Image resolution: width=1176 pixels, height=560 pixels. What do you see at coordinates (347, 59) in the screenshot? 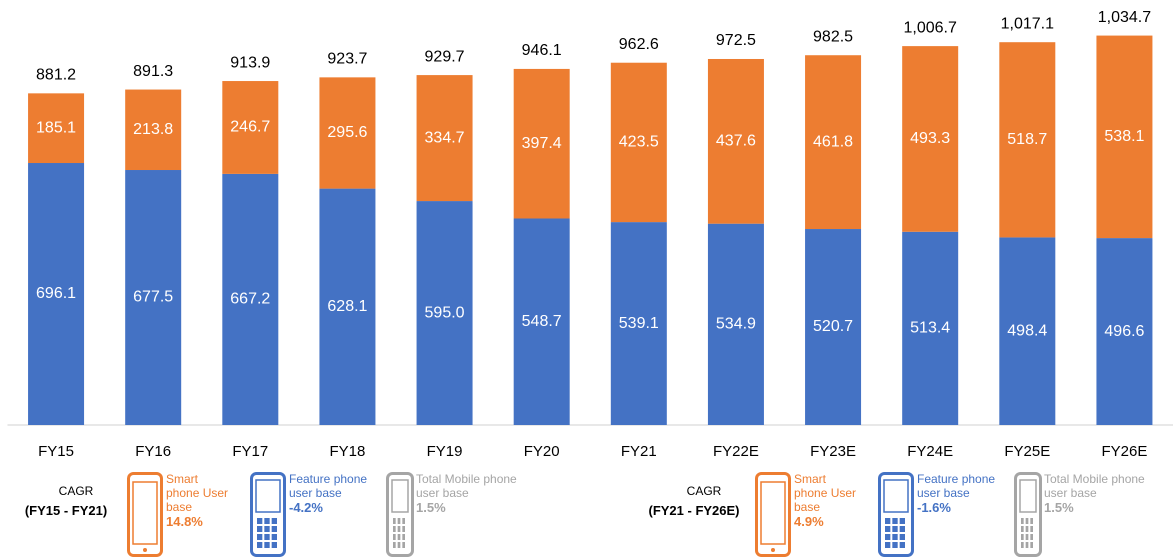
I see `total-label: 923.7` at bounding box center [347, 59].